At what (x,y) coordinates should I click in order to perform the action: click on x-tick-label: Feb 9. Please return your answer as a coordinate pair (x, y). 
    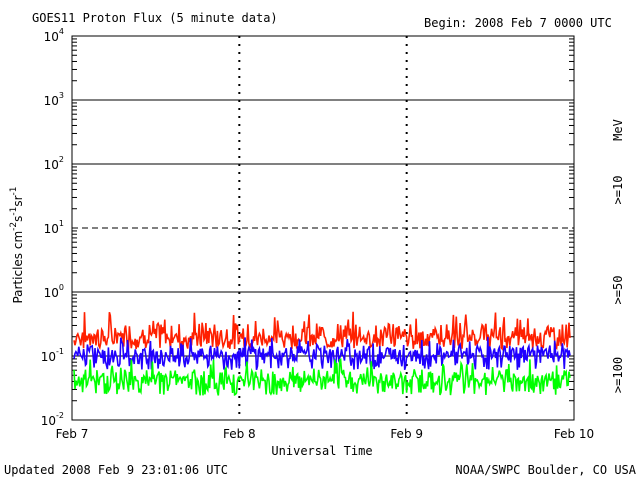
    Looking at the image, I should click on (406, 434).